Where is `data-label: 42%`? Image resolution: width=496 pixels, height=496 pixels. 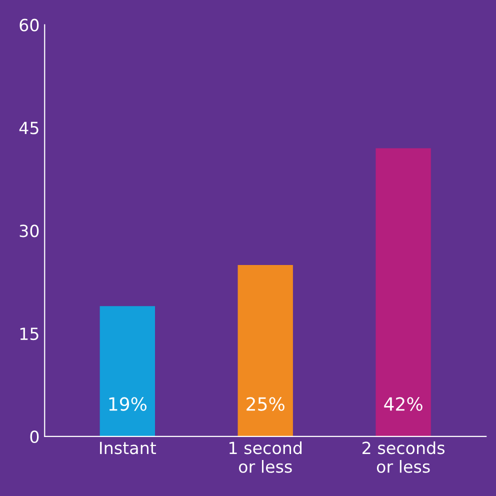
data-label: 42% is located at coordinates (403, 404).